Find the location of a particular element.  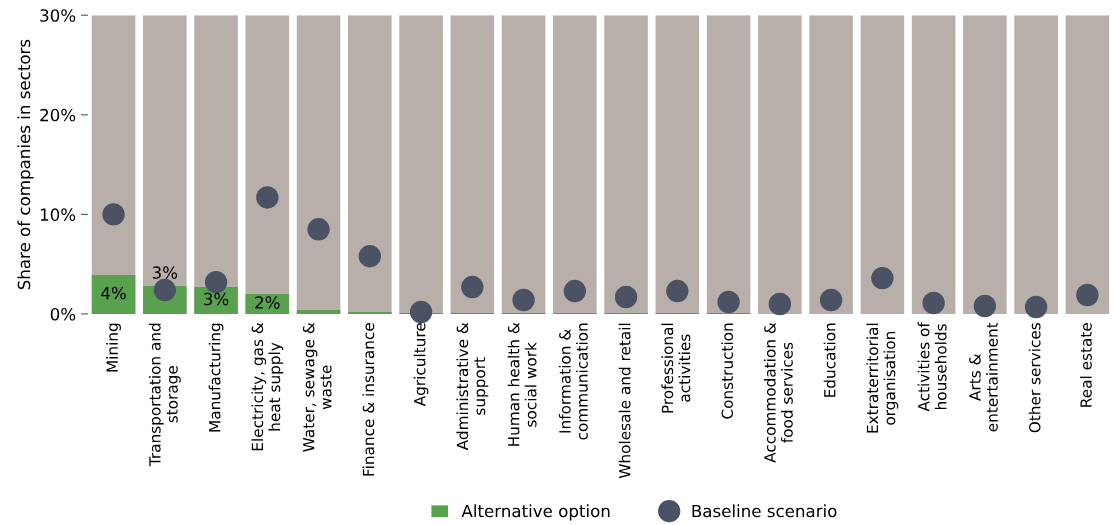

x-tick-label: Agriculture is located at coordinates (421, 365).